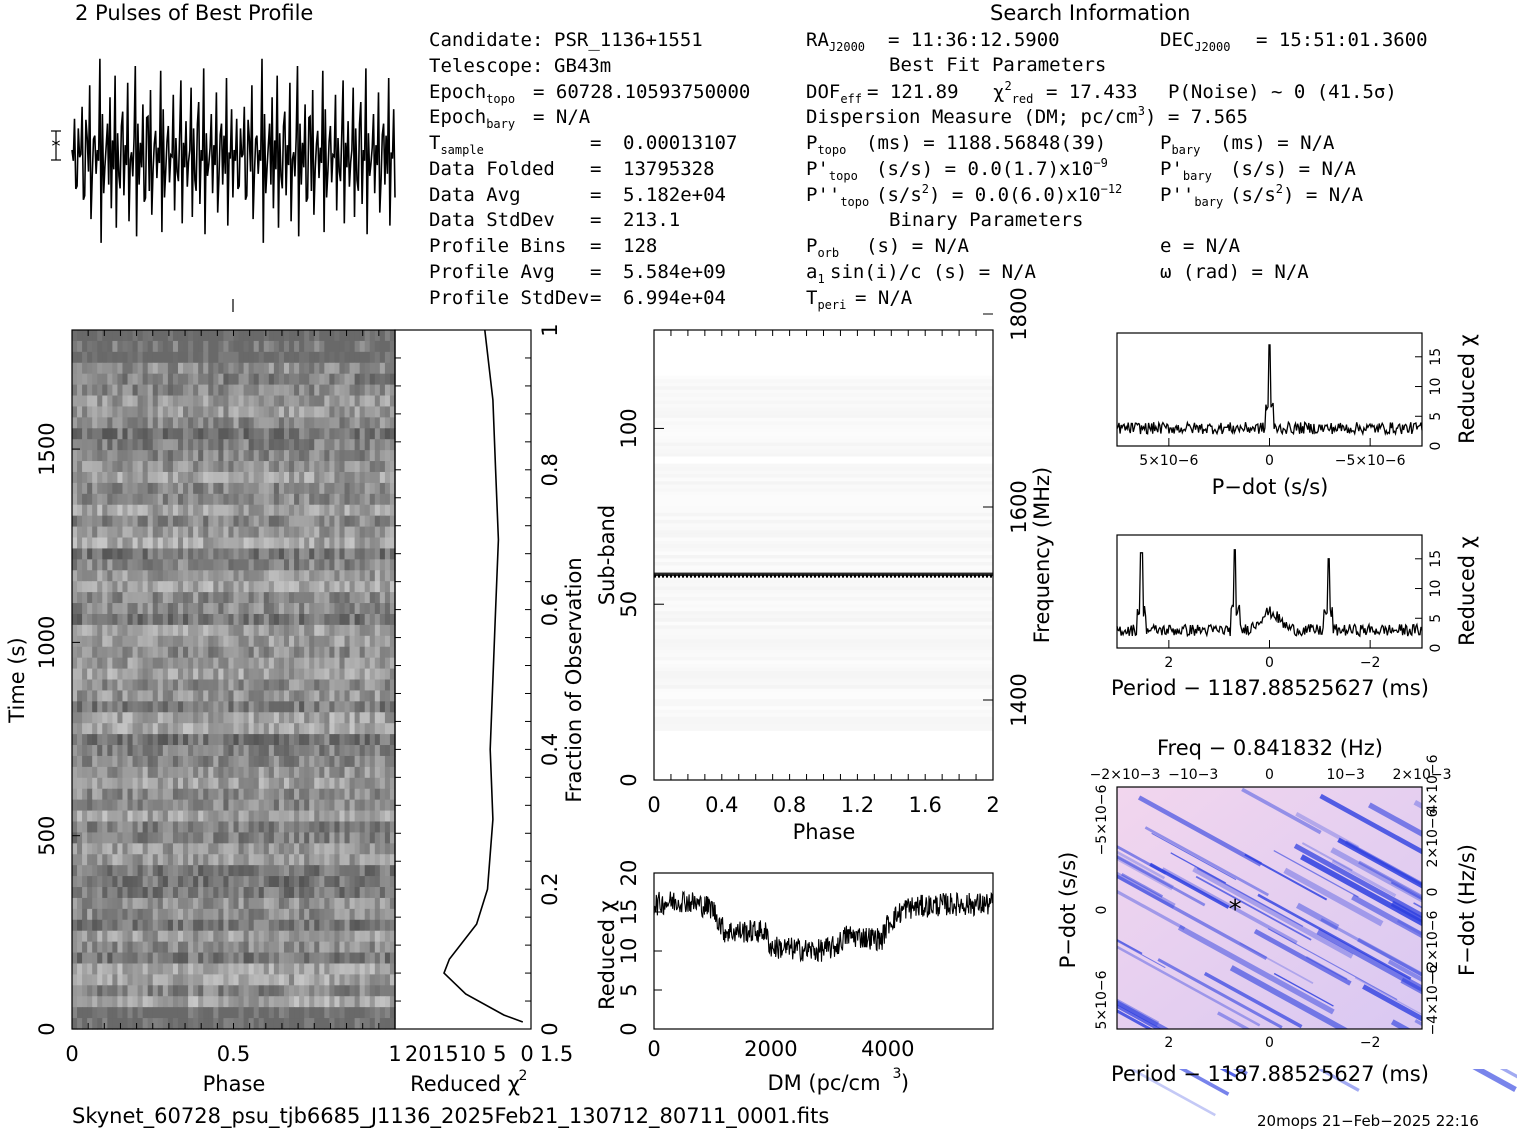 The height and width of the screenshot is (1133, 1517). I want to click on chi2-value: = 17.433, so click(1092, 92).